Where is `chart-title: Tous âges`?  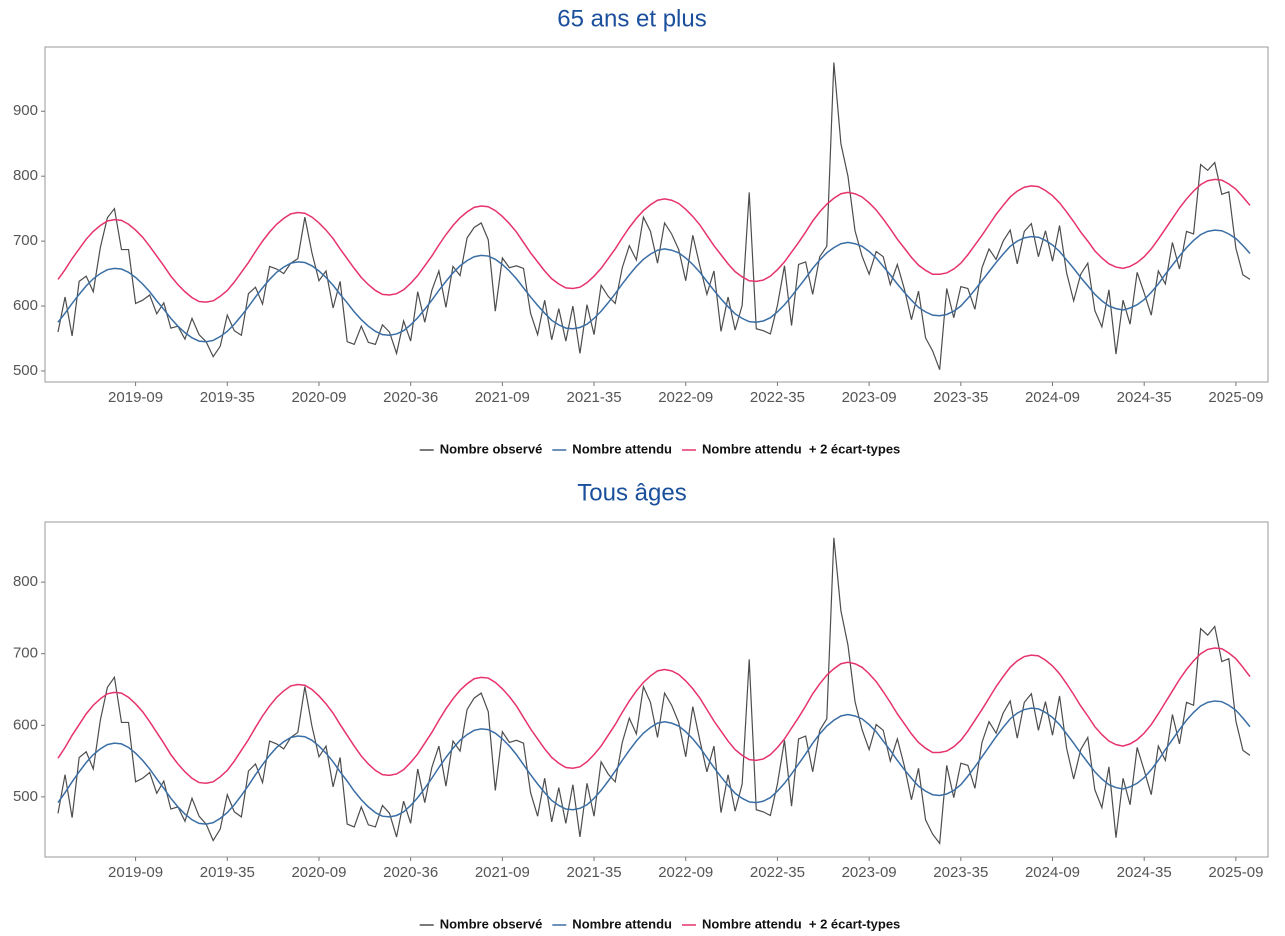
chart-title: Tous âges is located at coordinates (631, 492).